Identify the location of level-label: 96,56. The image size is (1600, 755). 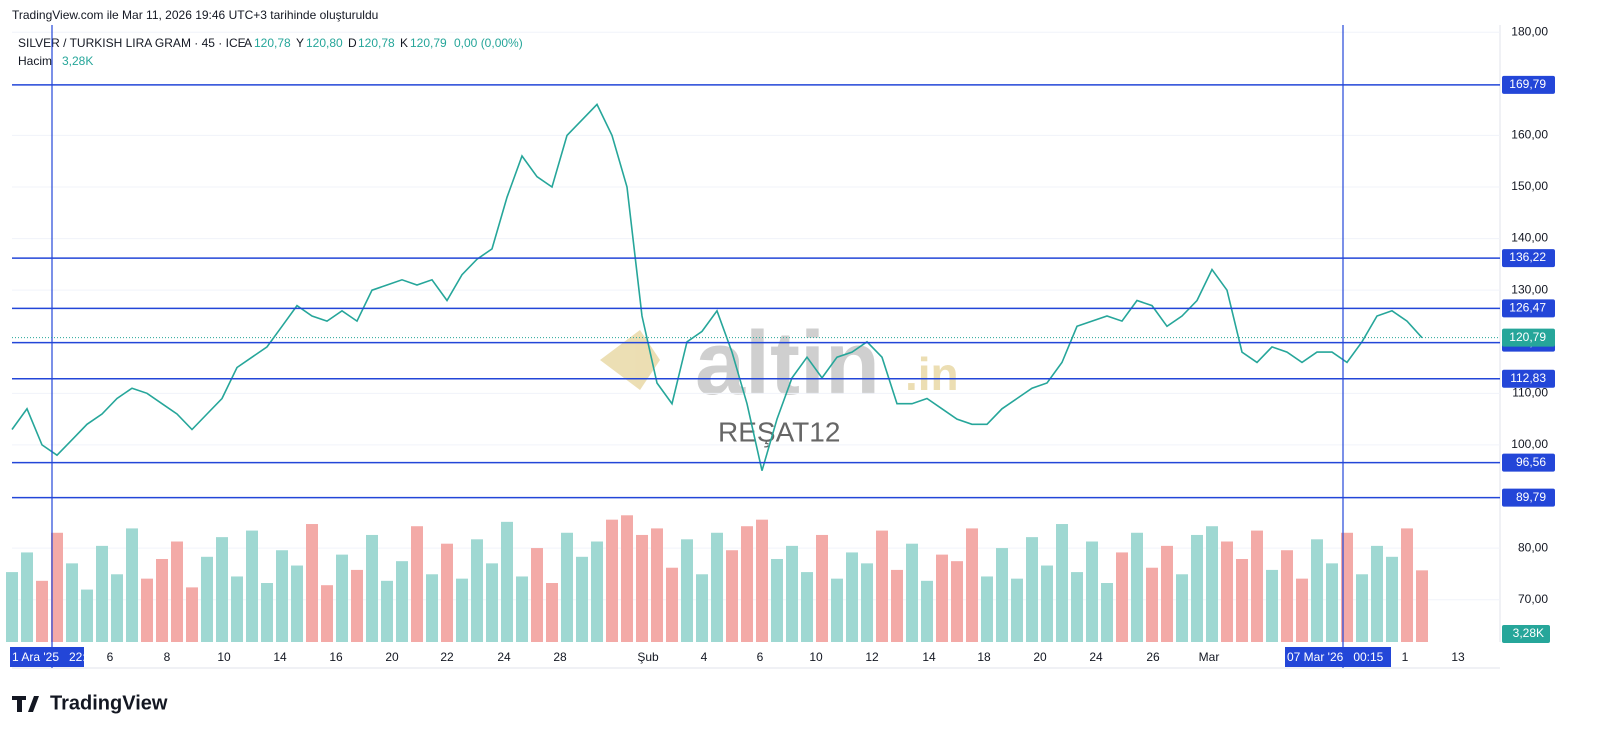
(1531, 462).